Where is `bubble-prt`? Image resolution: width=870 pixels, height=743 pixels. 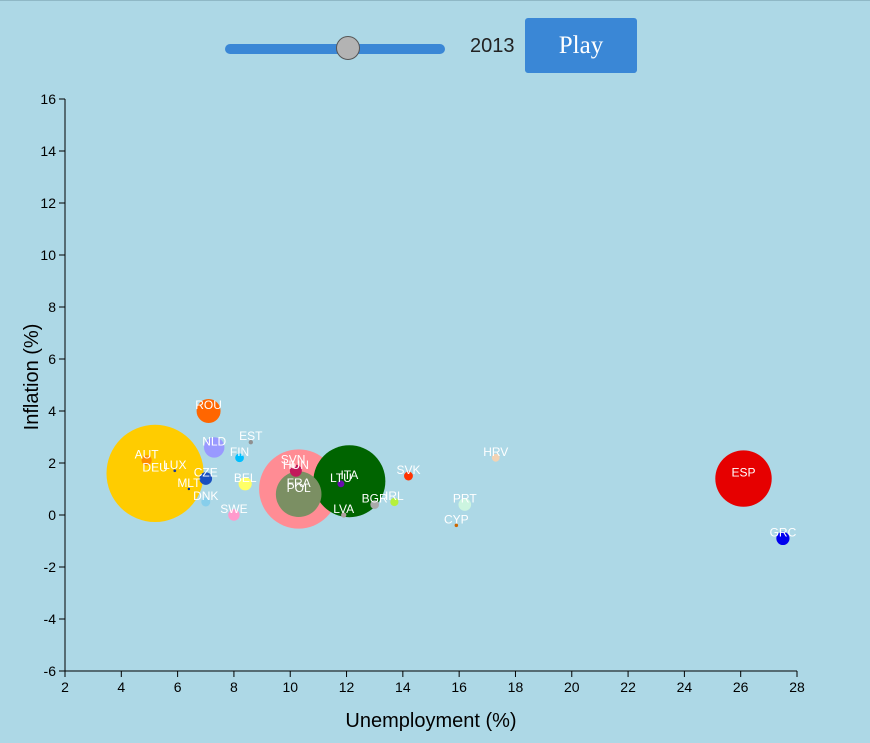 bubble-prt is located at coordinates (465, 504).